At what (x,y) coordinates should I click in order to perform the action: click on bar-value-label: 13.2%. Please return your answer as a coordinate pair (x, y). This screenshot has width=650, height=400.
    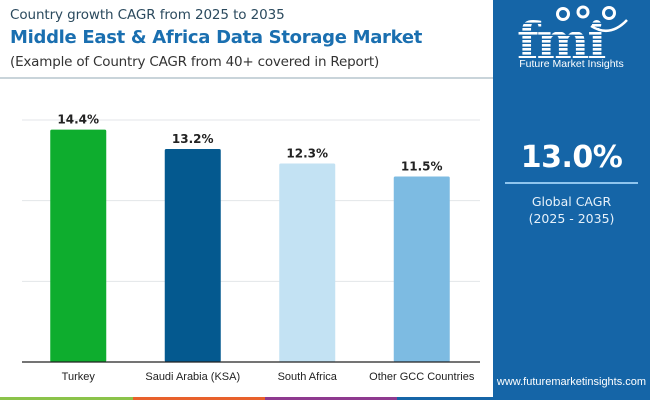
    Looking at the image, I should click on (193, 139).